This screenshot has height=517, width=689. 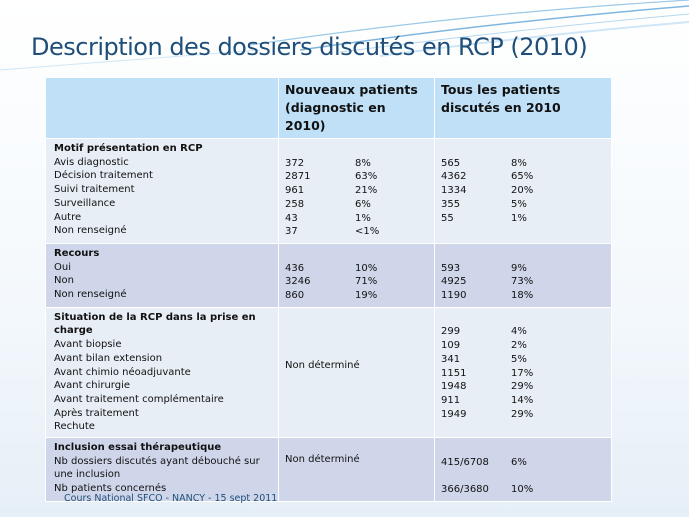 I want to click on count-value: 415/6708, so click(x=465, y=462).